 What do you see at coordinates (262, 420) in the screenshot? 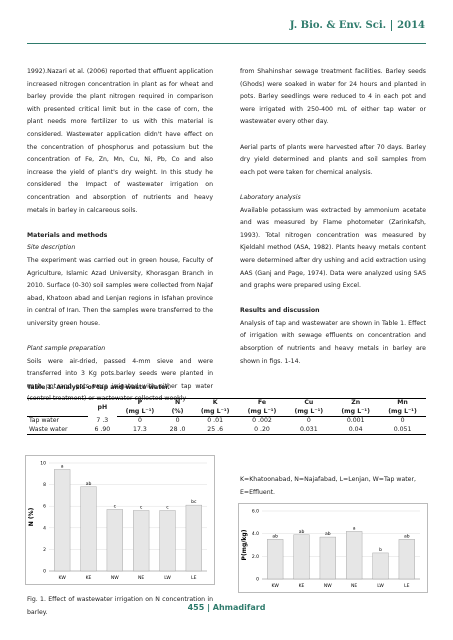
I see `cell: 0 .002` at bounding box center [262, 420].